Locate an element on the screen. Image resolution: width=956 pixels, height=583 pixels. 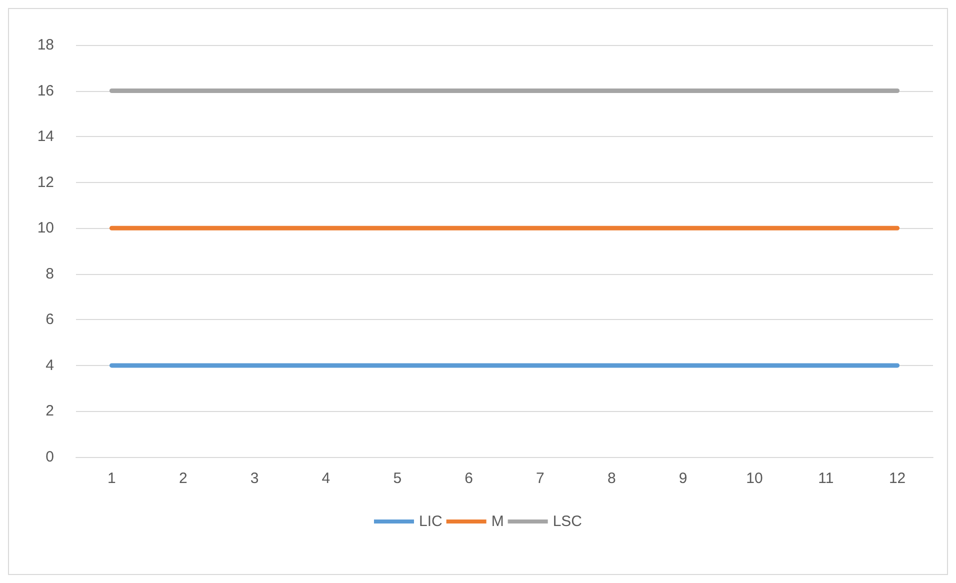
legend-label: LIC is located at coordinates (430, 521).